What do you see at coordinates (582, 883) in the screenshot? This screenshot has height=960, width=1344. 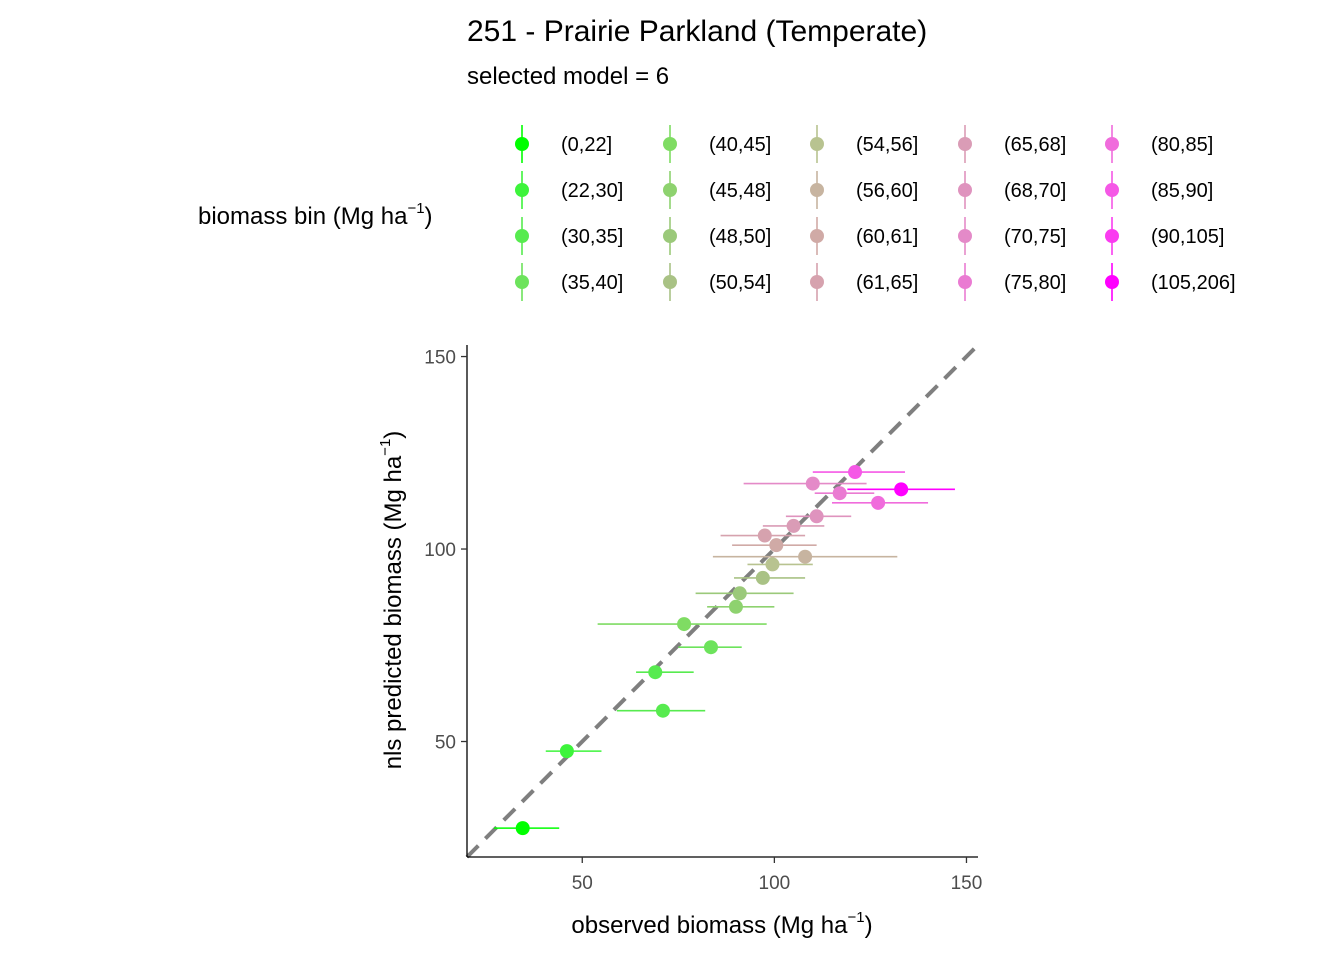 I see `x-tick-label: 50` at bounding box center [582, 883].